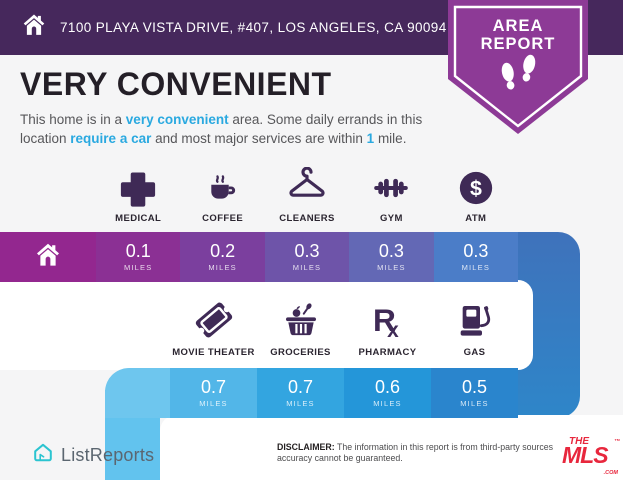 The width and height of the screenshot is (623, 480). I want to click on home-distance-cell, so click(48, 257).